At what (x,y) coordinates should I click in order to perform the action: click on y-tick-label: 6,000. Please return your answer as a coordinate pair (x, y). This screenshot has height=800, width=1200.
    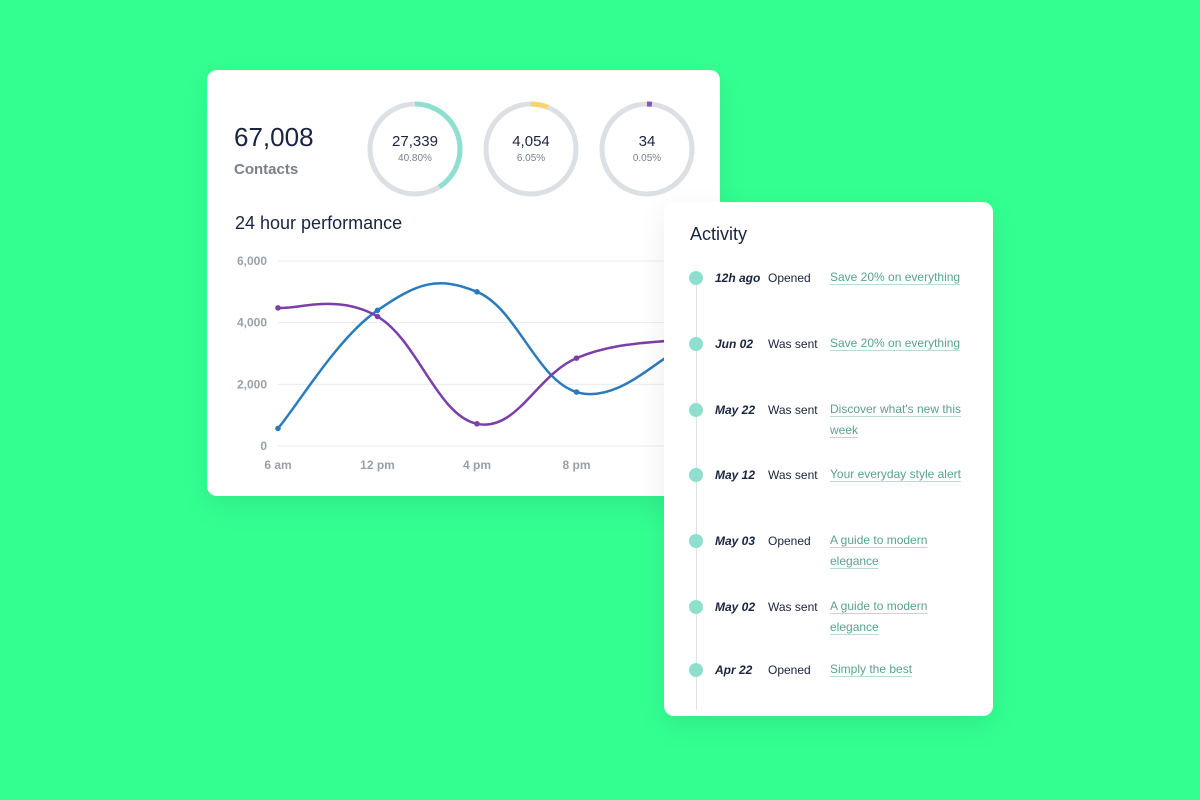
    Looking at the image, I should click on (252, 261).